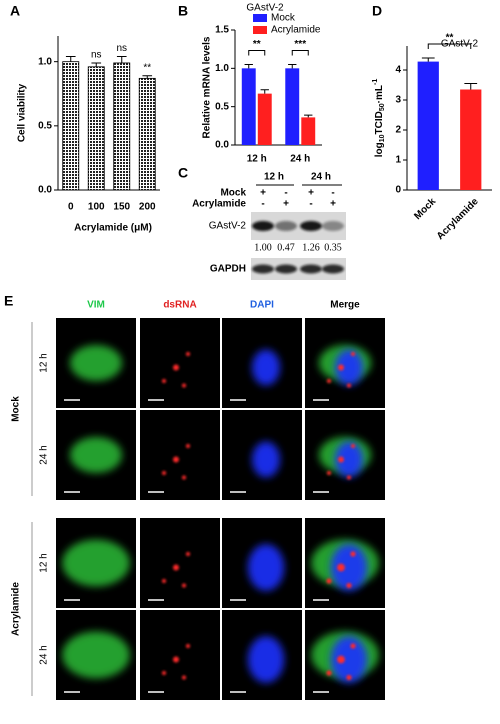 The height and width of the screenshot is (724, 500). What do you see at coordinates (96, 207) in the screenshot?
I see `x-tick-label: 100` at bounding box center [96, 207].